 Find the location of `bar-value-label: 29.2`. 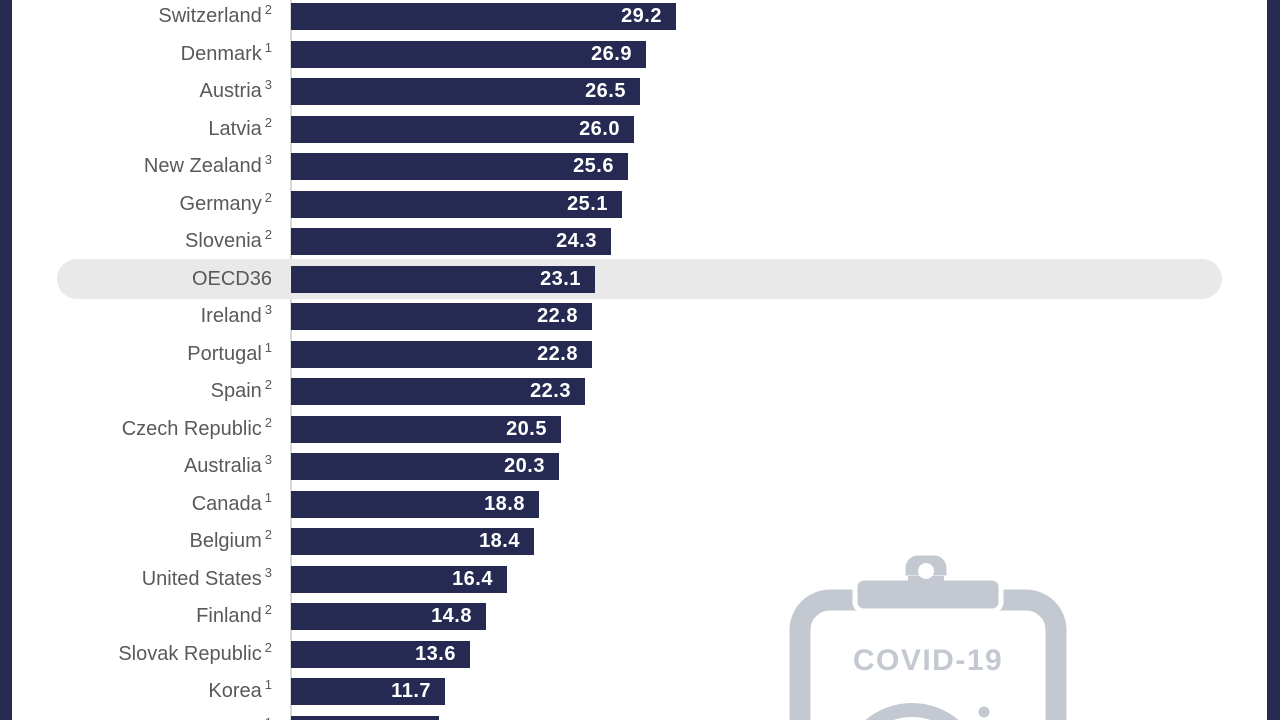

bar-value-label: 29.2 is located at coordinates (641, 16).